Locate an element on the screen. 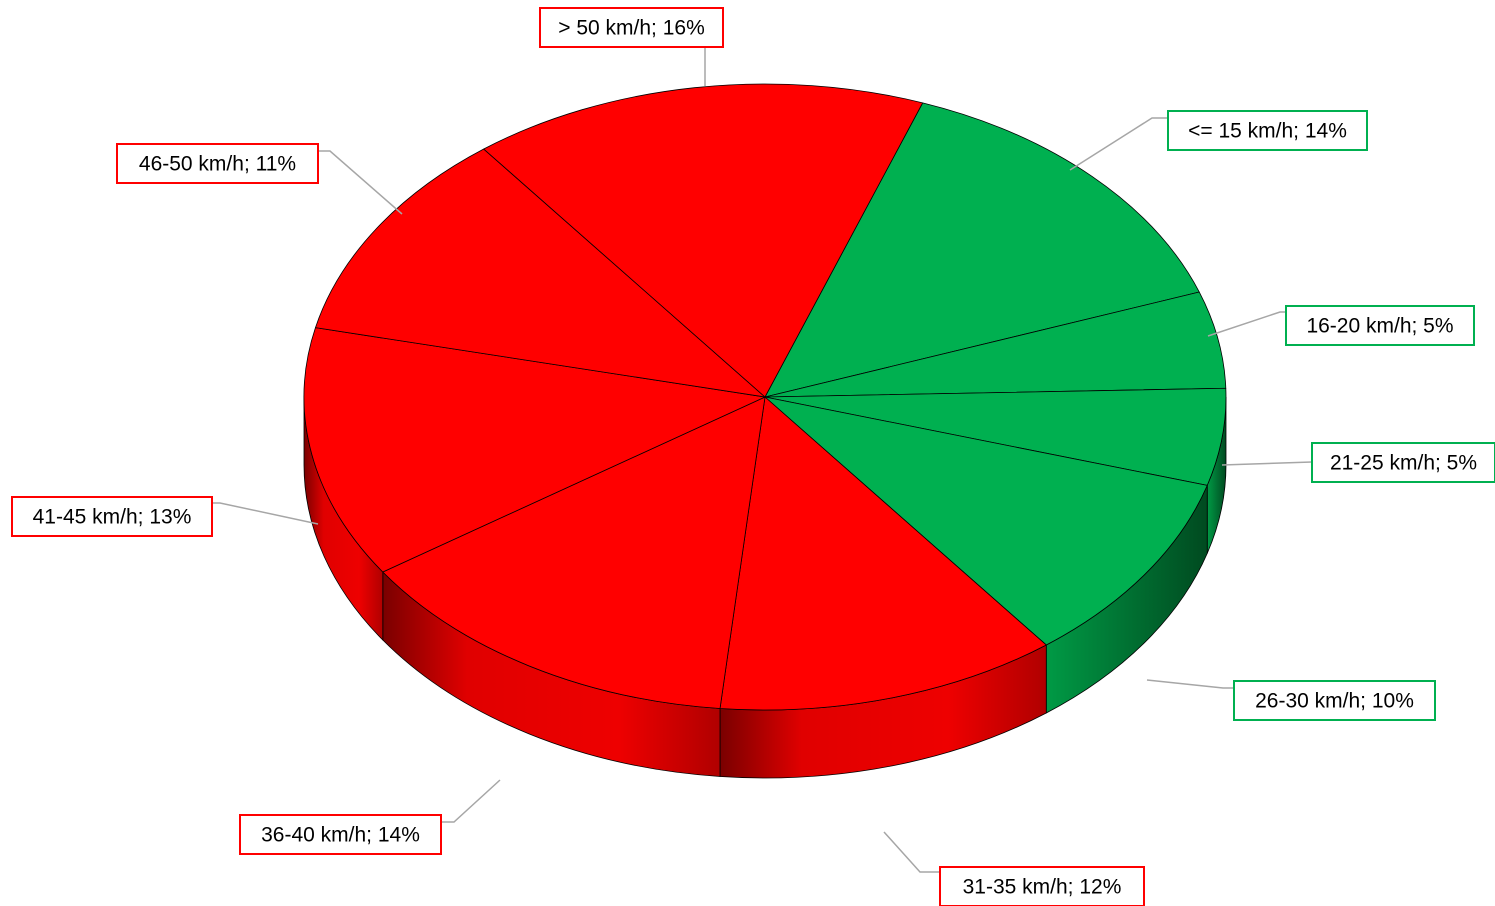 This screenshot has height=906, width=1495. data-label-7: 46-50 km/h; 11% is located at coordinates (217, 164).